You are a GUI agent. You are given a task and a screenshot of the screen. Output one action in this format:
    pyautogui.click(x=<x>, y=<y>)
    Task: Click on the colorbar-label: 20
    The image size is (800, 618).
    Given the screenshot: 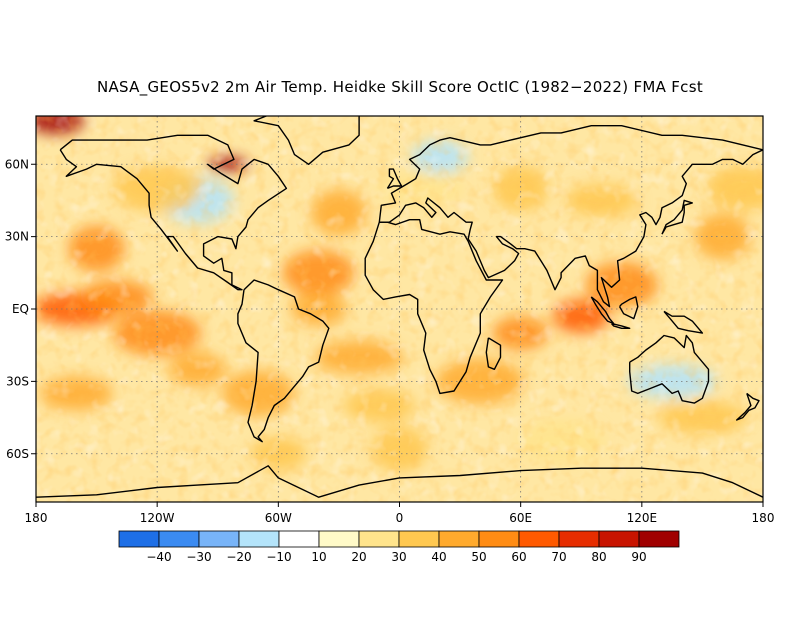 What is the action you would take?
    pyautogui.click(x=358, y=557)
    